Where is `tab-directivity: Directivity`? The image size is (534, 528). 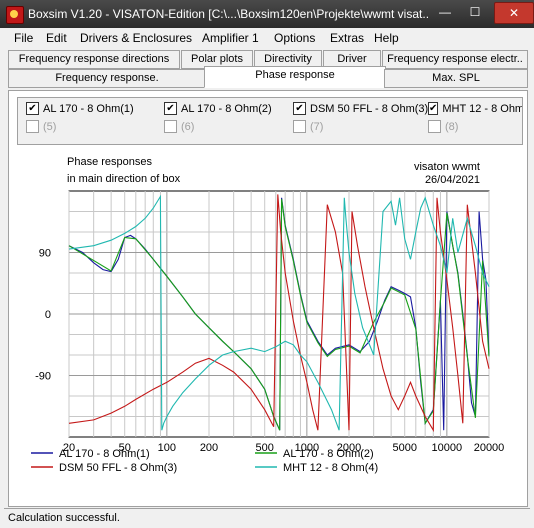 tab-directivity: Directivity is located at coordinates (288, 59).